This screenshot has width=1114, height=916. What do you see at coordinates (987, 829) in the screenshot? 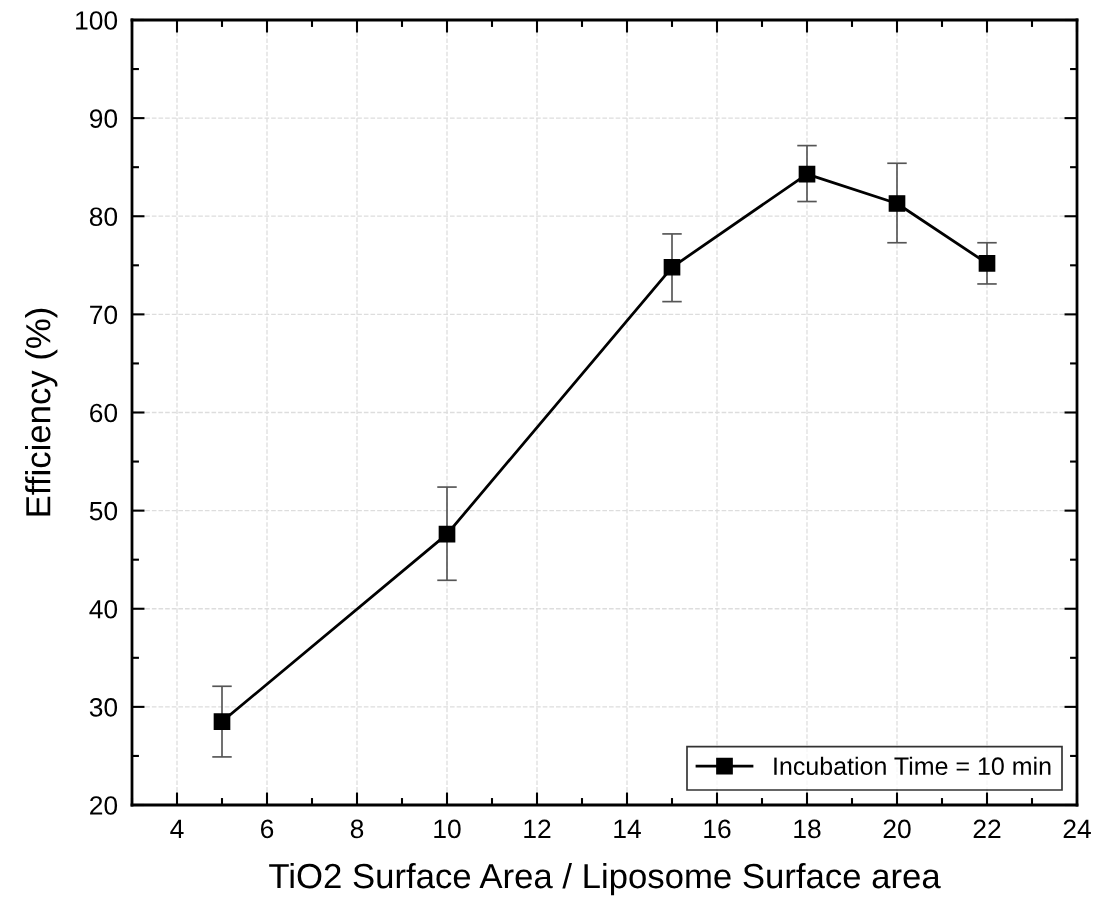
I see `x-tick-label: 22` at bounding box center [987, 829].